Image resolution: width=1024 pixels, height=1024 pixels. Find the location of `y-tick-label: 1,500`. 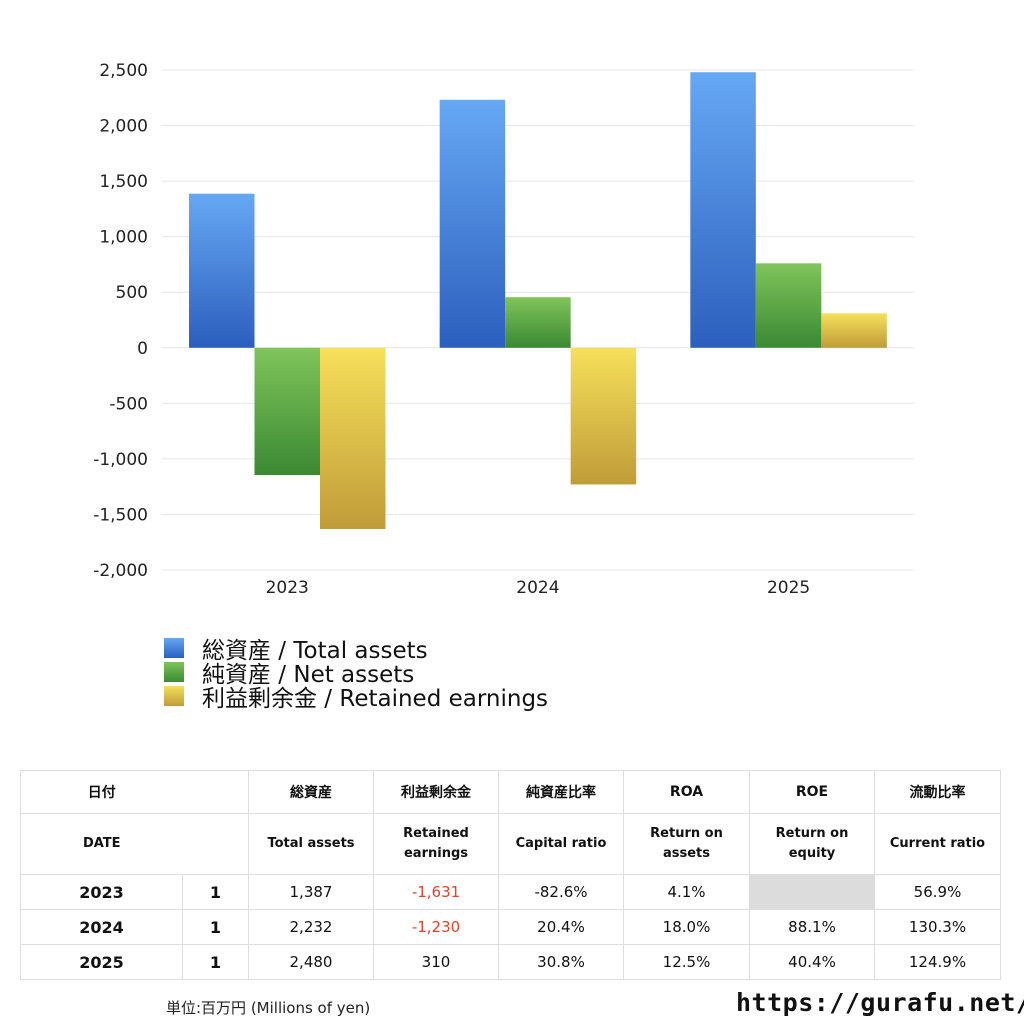

y-tick-label: 1,500 is located at coordinates (123, 182).